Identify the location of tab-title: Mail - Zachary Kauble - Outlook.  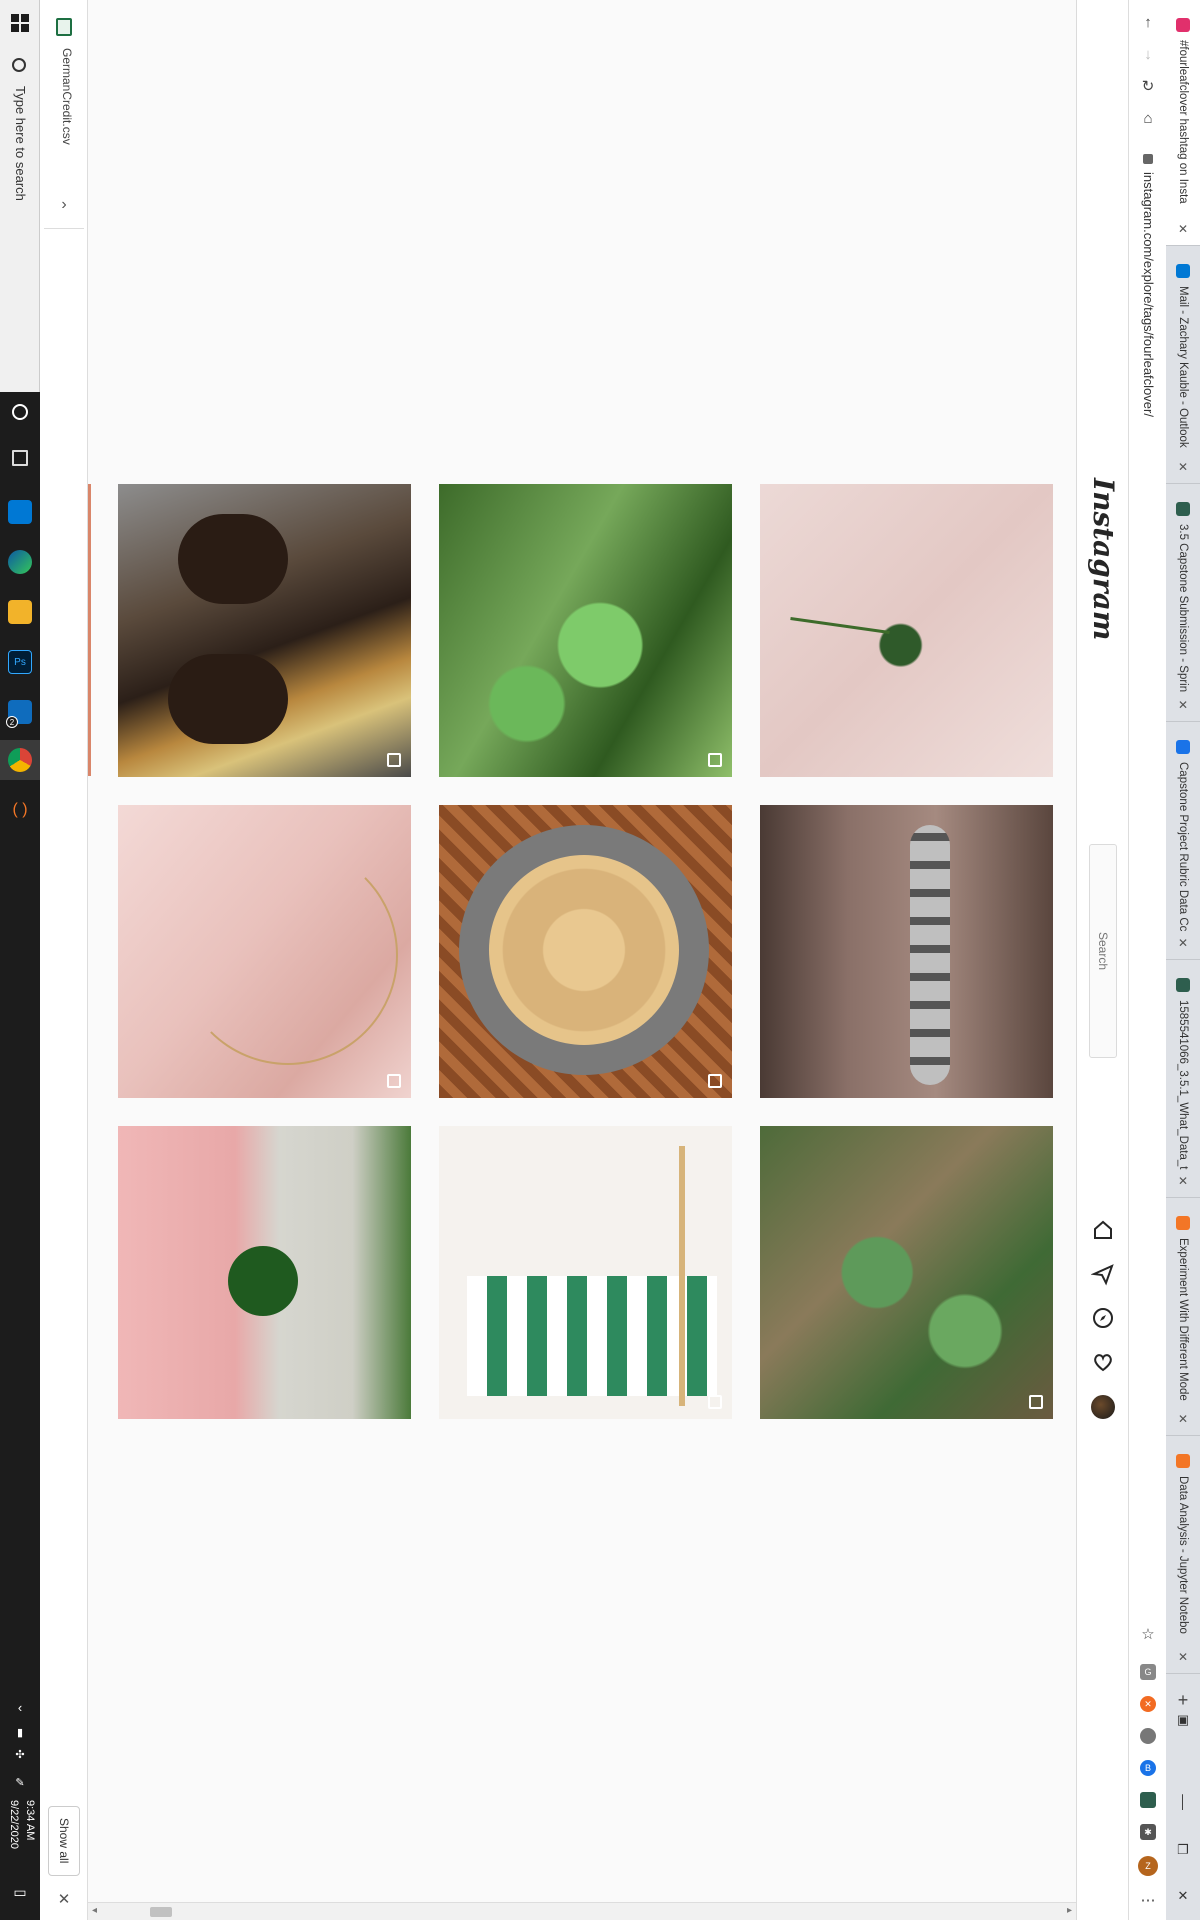
(1183, 367).